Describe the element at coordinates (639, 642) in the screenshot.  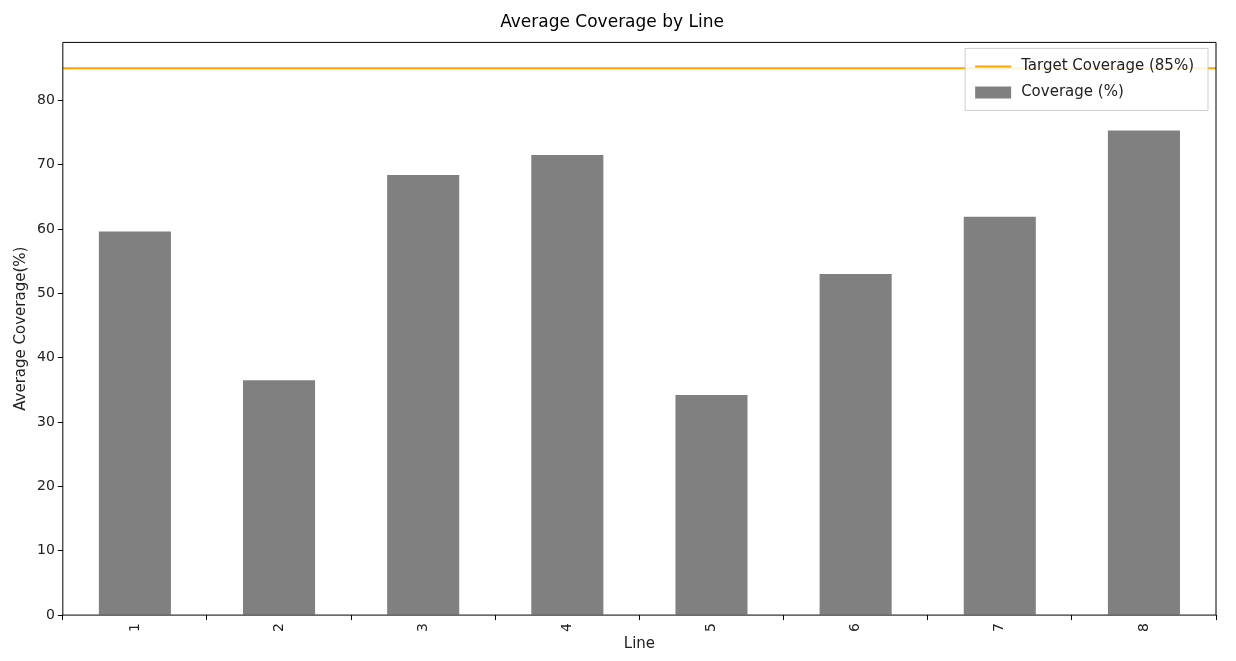
I see `x-axis-title: Line` at that location.